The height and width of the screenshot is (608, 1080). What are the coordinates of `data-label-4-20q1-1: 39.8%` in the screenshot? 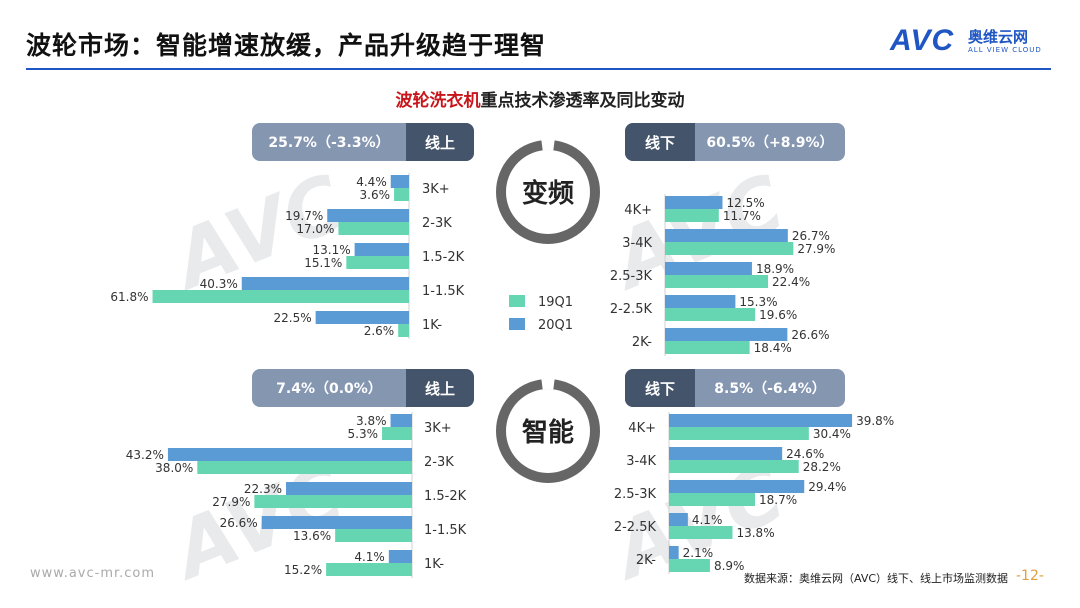 It's located at (875, 421).